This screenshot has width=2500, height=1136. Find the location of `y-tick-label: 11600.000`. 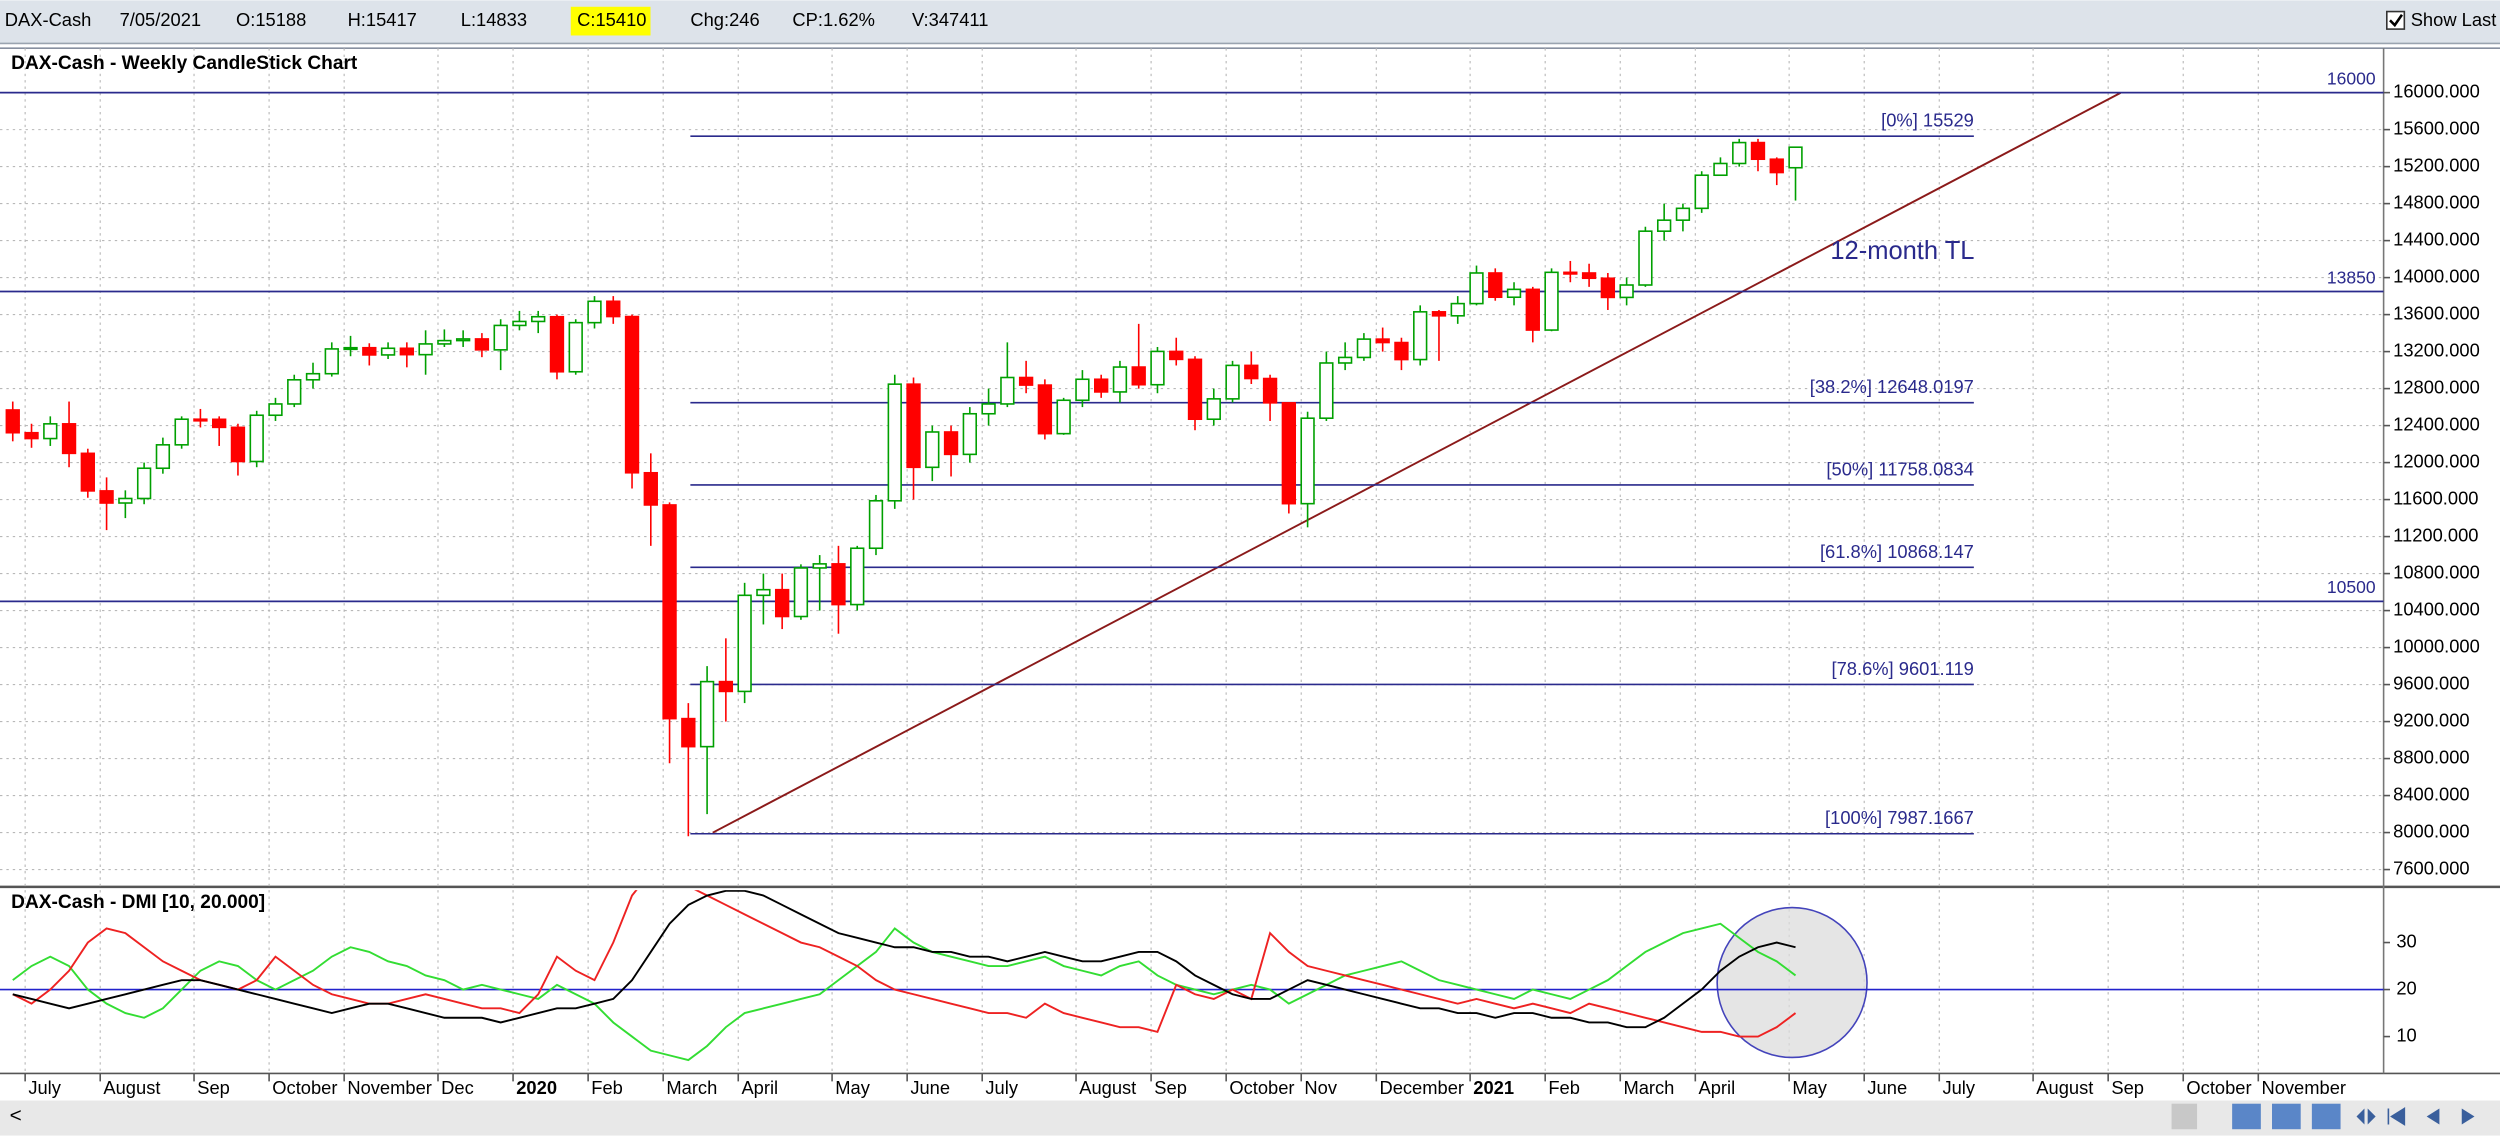

y-tick-label: 11600.000 is located at coordinates (2435, 497).